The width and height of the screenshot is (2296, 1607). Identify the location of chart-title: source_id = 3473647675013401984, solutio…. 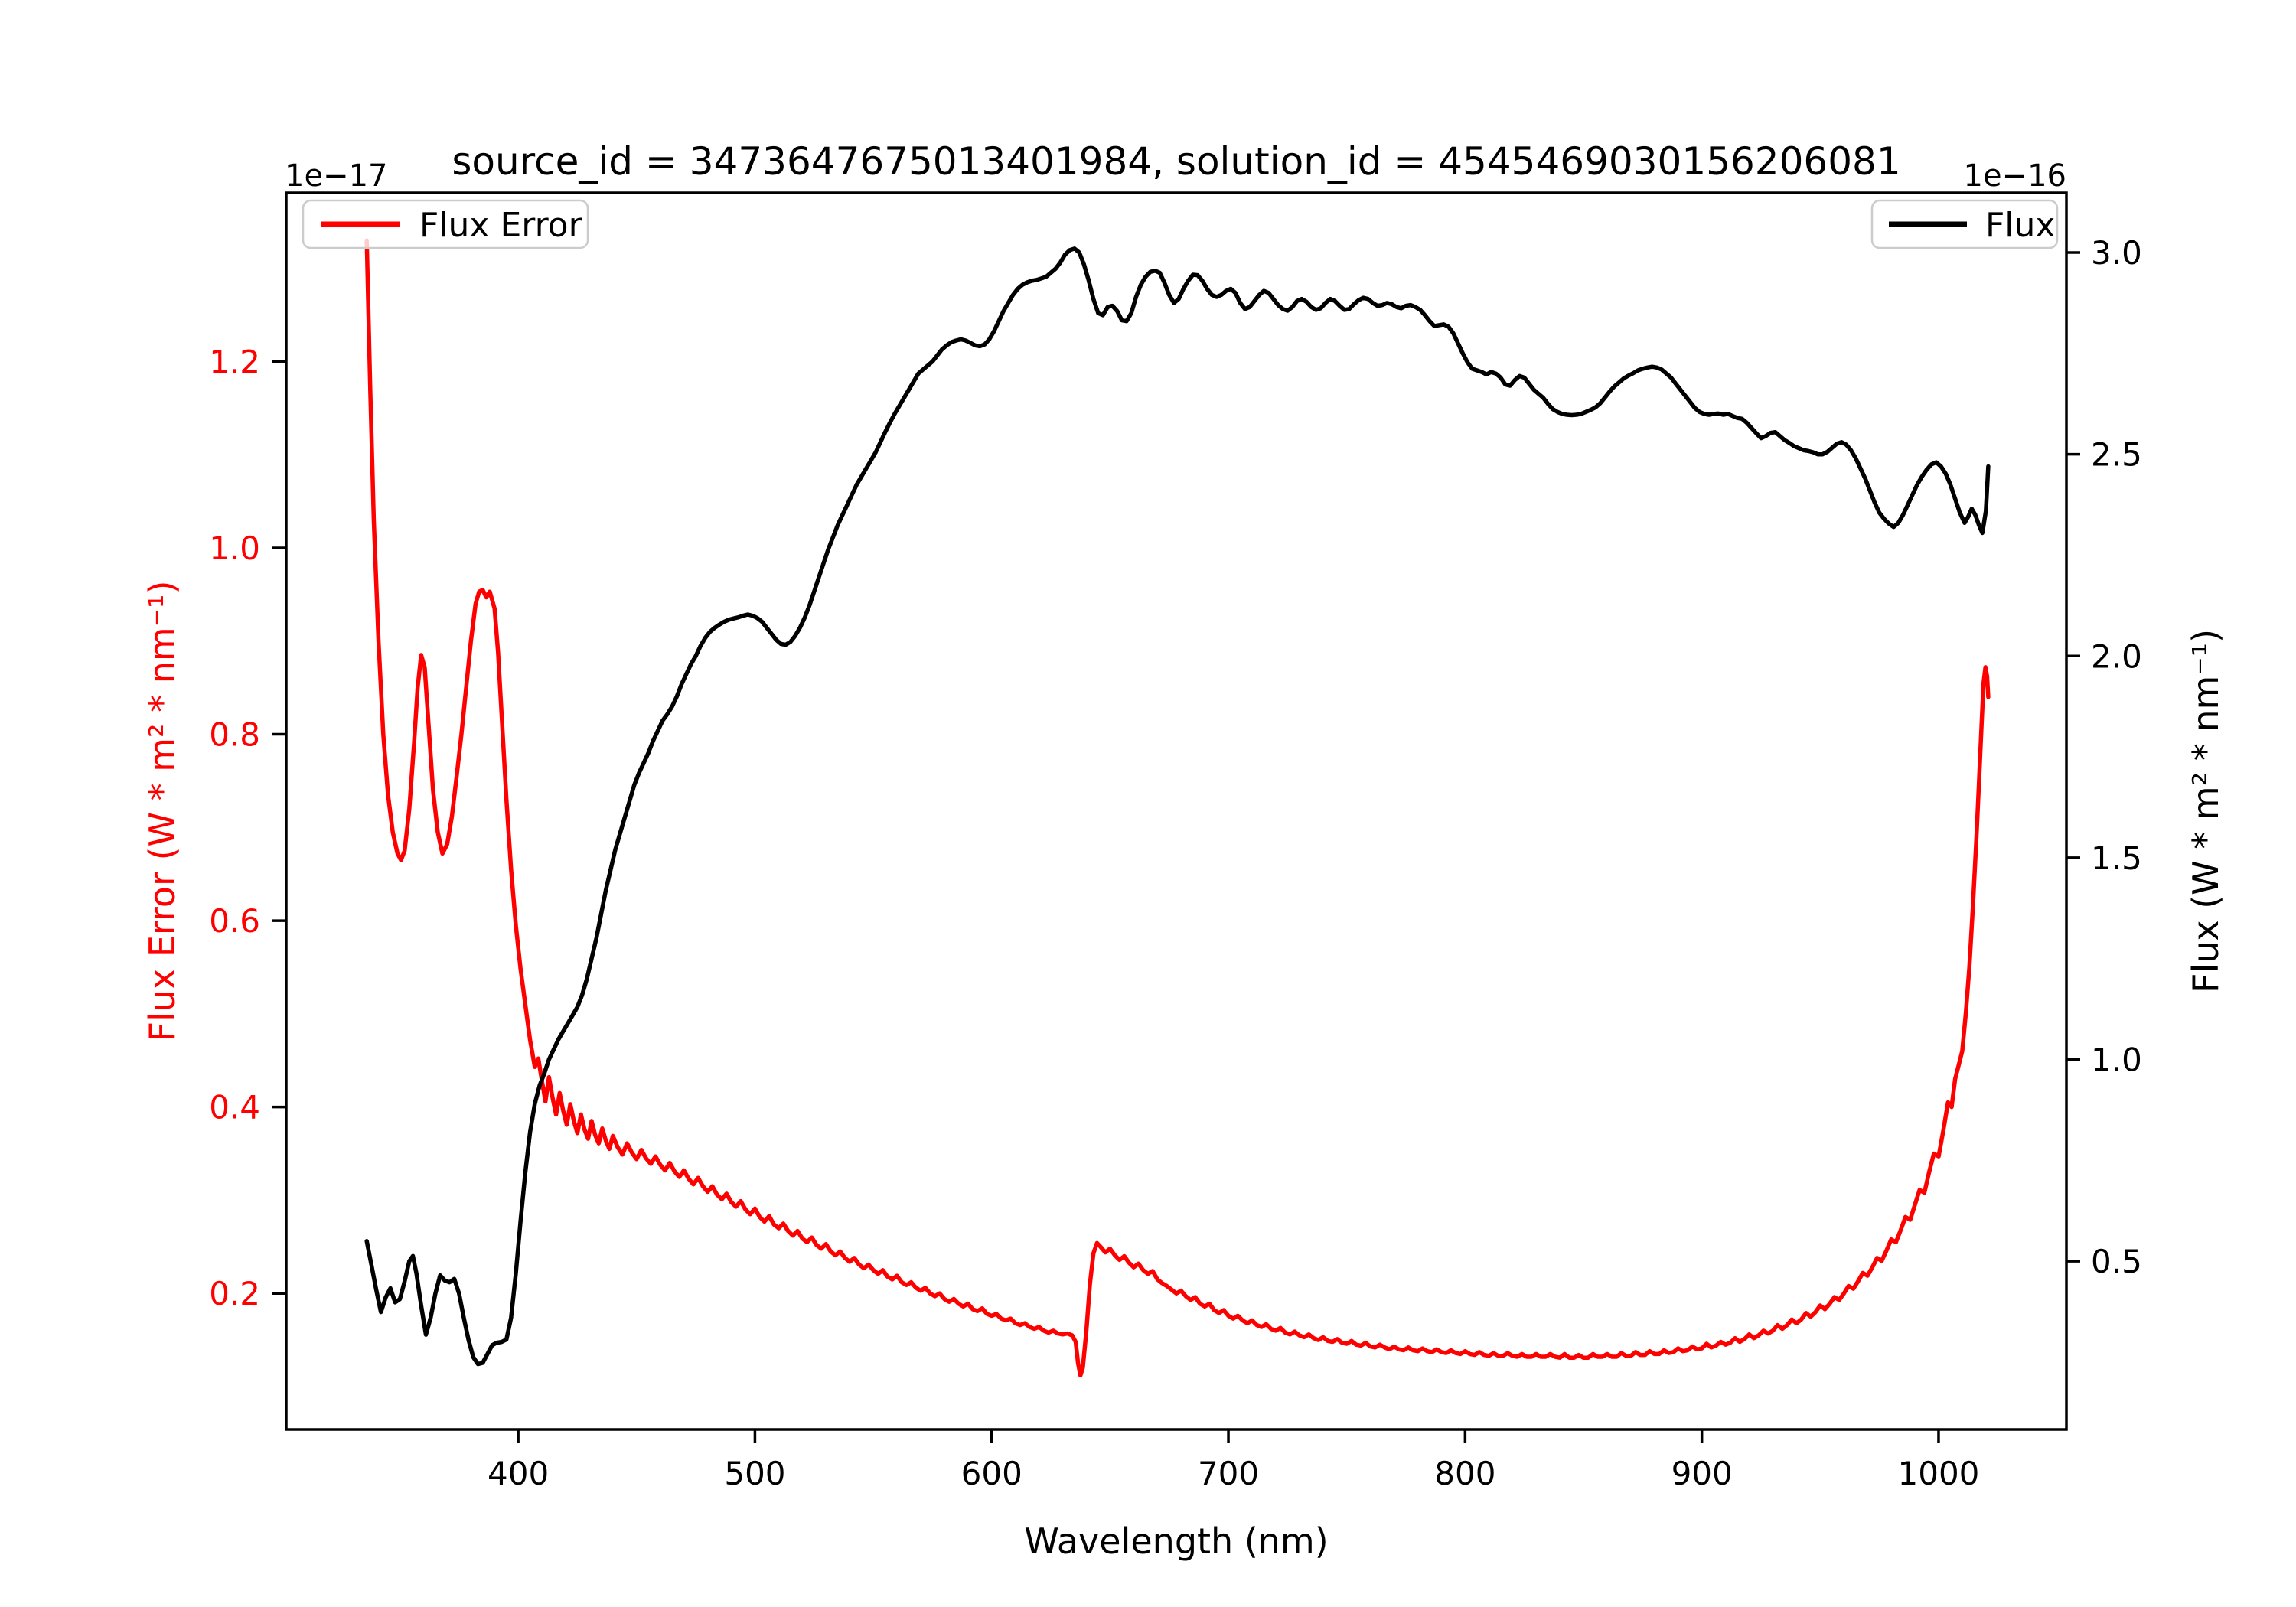
(1176, 161).